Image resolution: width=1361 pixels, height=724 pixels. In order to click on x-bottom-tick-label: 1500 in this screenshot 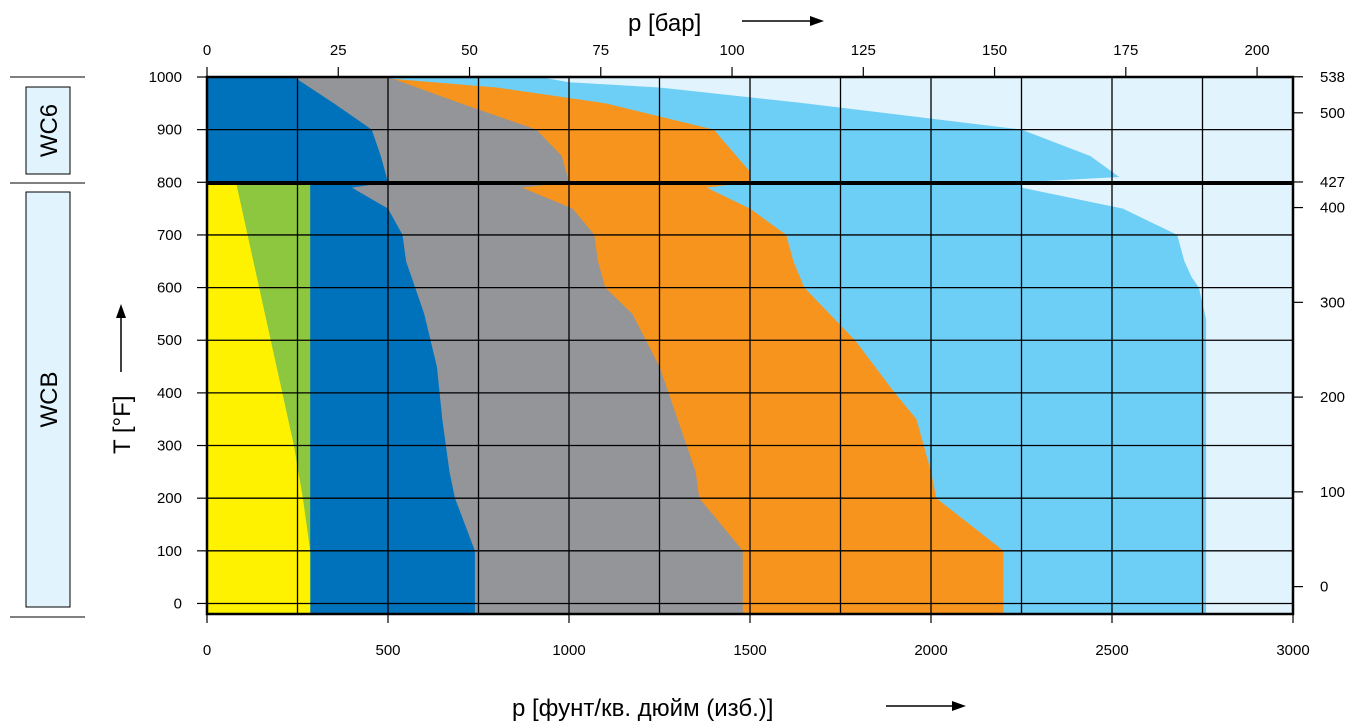, I will do `click(749, 650)`.